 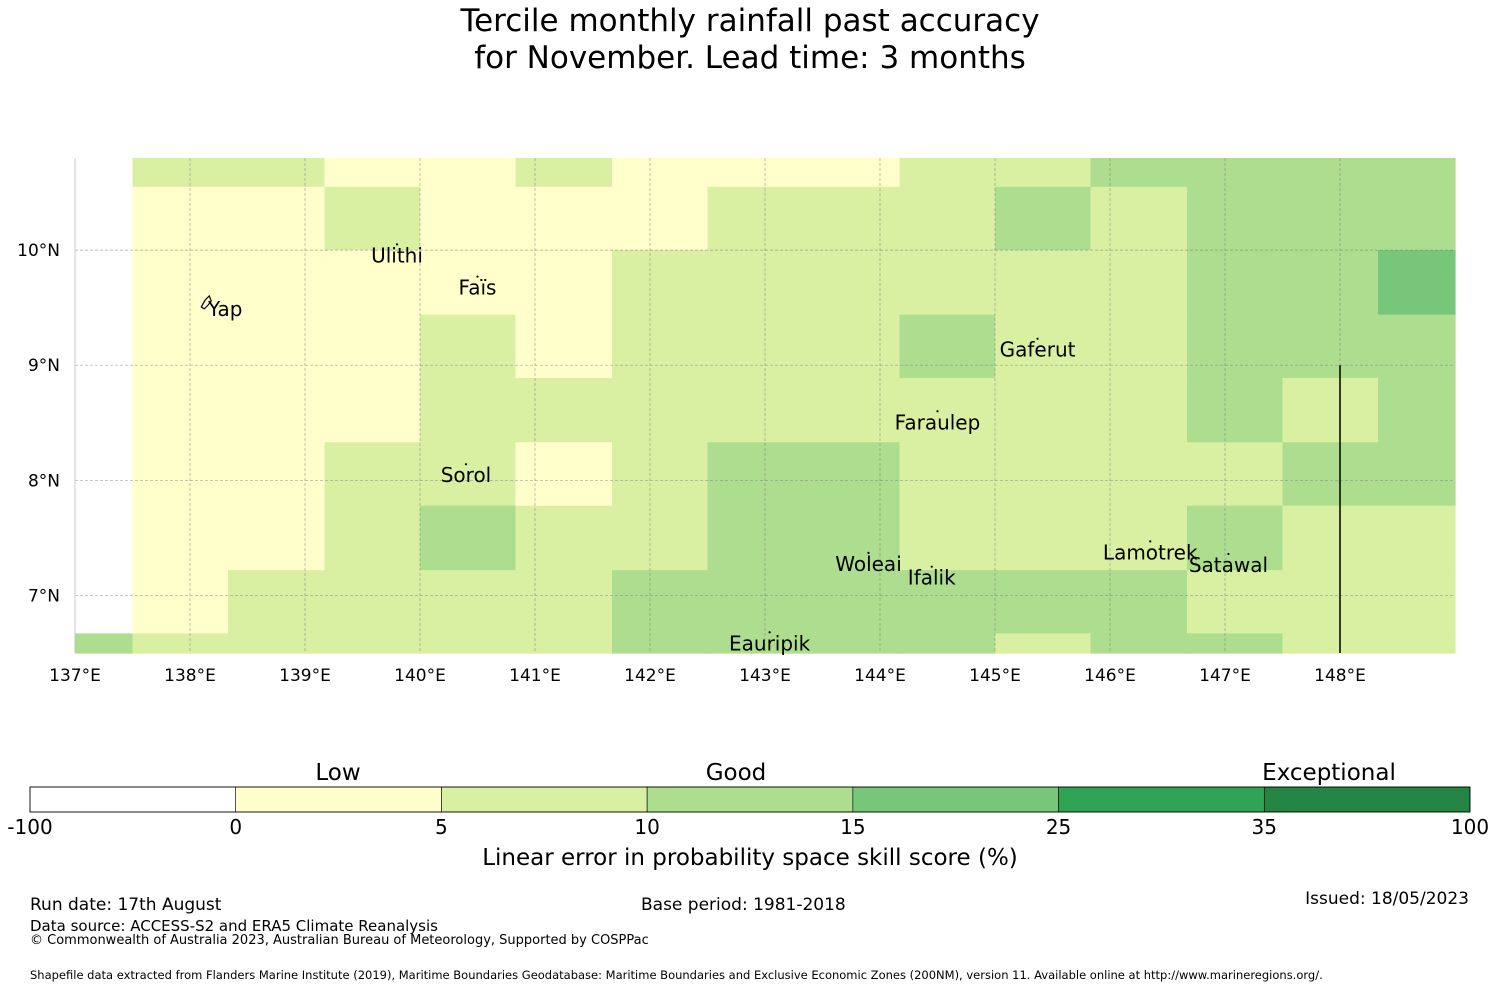 I want to click on island-label: Satawal, so click(x=1228, y=565).